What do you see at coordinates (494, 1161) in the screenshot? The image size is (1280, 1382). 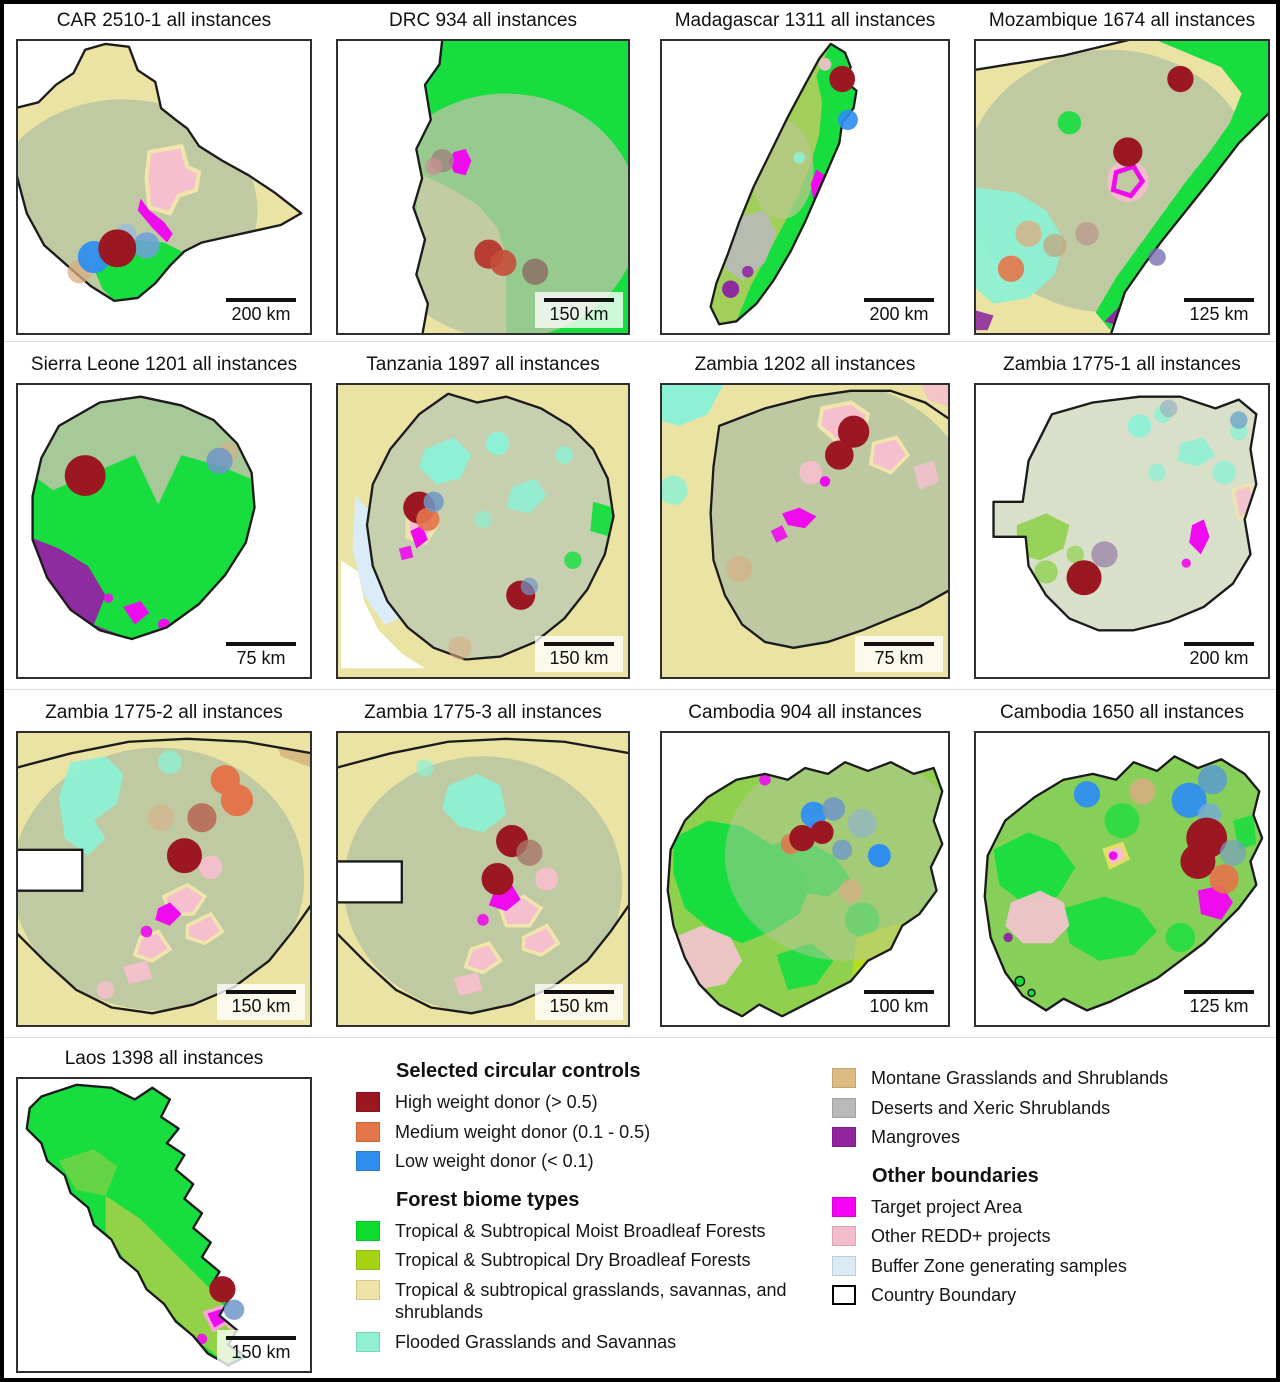 I see `legend-item-label: Low weight donor (< 0.1)` at bounding box center [494, 1161].